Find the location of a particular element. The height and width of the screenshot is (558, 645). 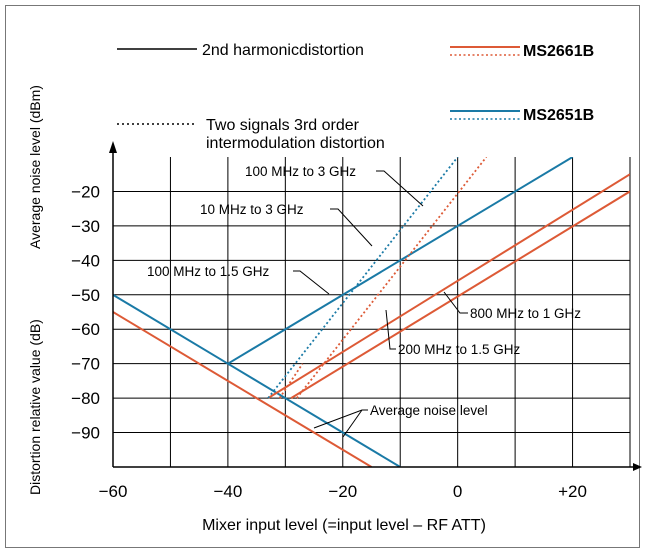

y-tick-label: −50 is located at coordinates (85, 295).